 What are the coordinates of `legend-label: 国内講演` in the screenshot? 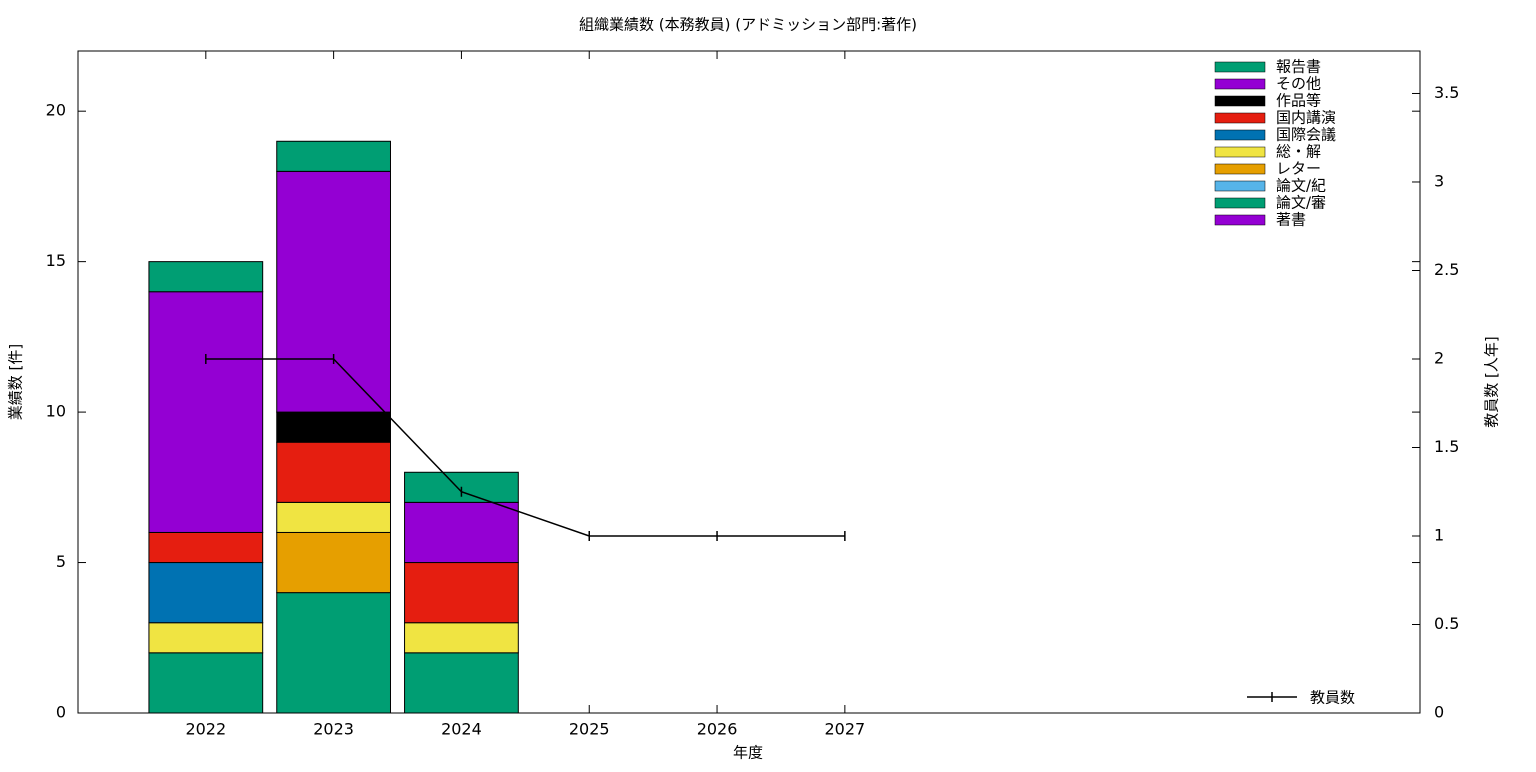 It's located at (1306, 118).